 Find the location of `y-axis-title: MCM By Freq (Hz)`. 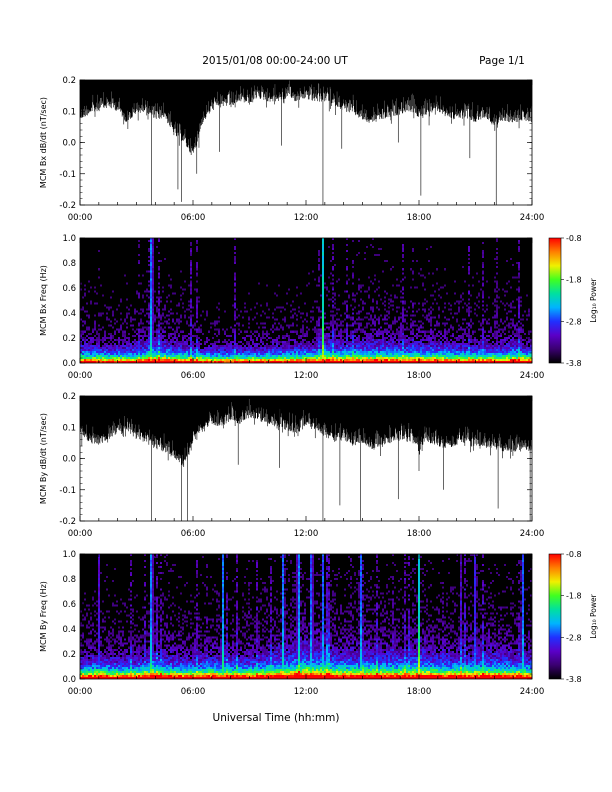

y-axis-title: MCM By Freq (Hz) is located at coordinates (43, 616).